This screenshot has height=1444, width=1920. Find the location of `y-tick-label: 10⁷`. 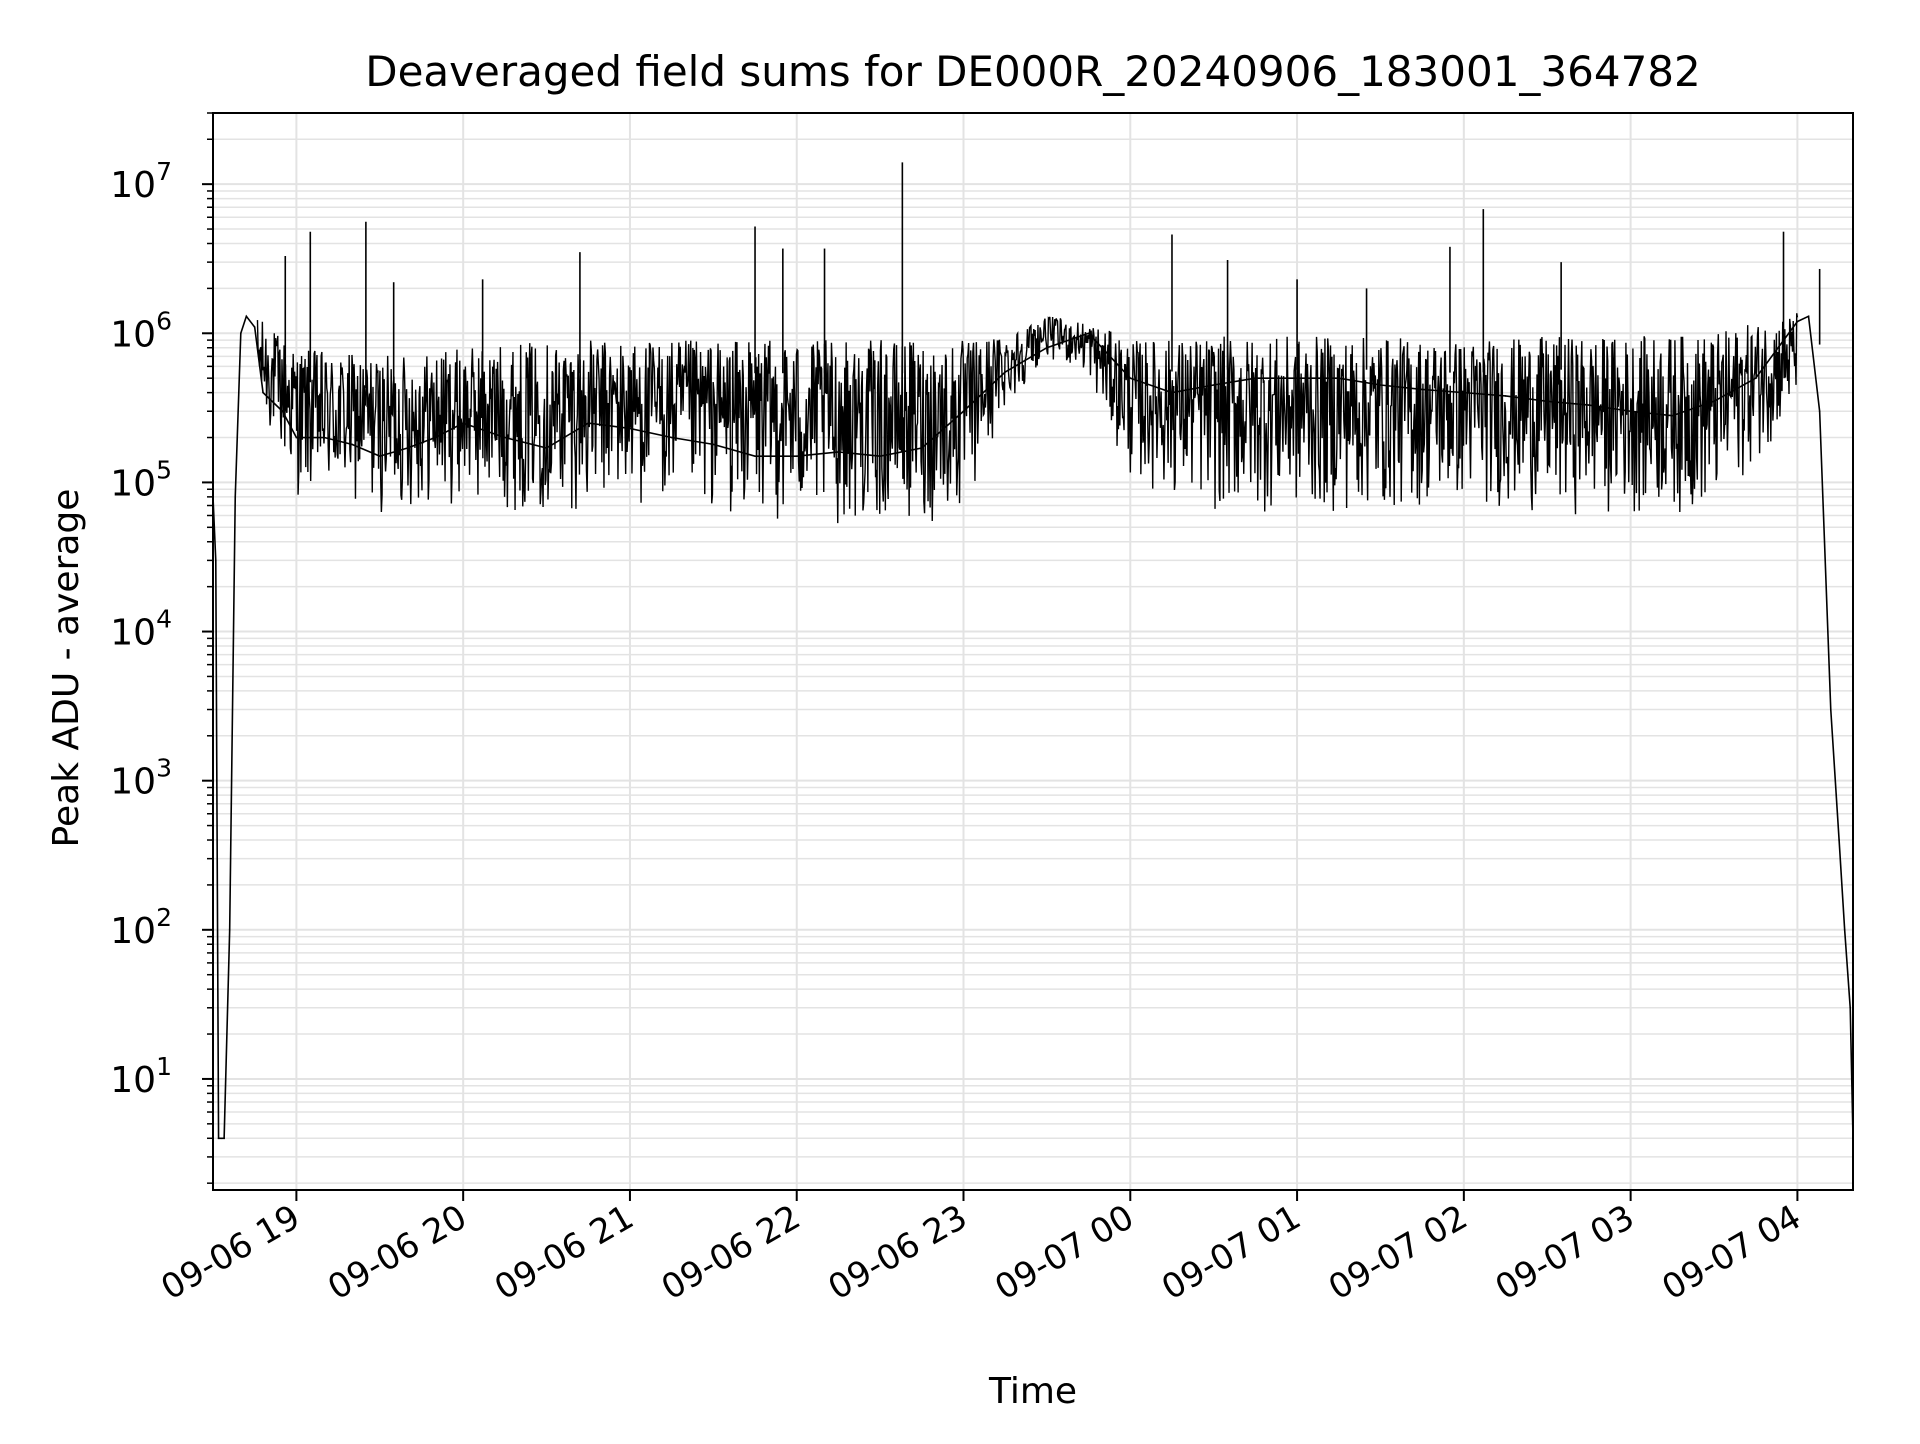

y-tick-label: 10⁷ is located at coordinates (141, 181).